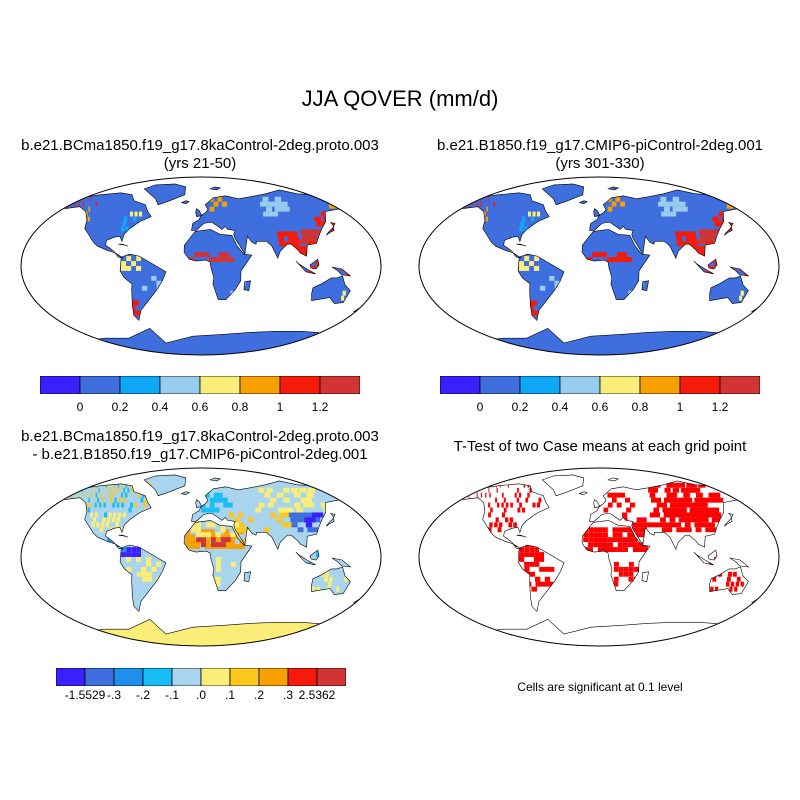 The width and height of the screenshot is (800, 800). I want to click on map-border, so click(599, 266).